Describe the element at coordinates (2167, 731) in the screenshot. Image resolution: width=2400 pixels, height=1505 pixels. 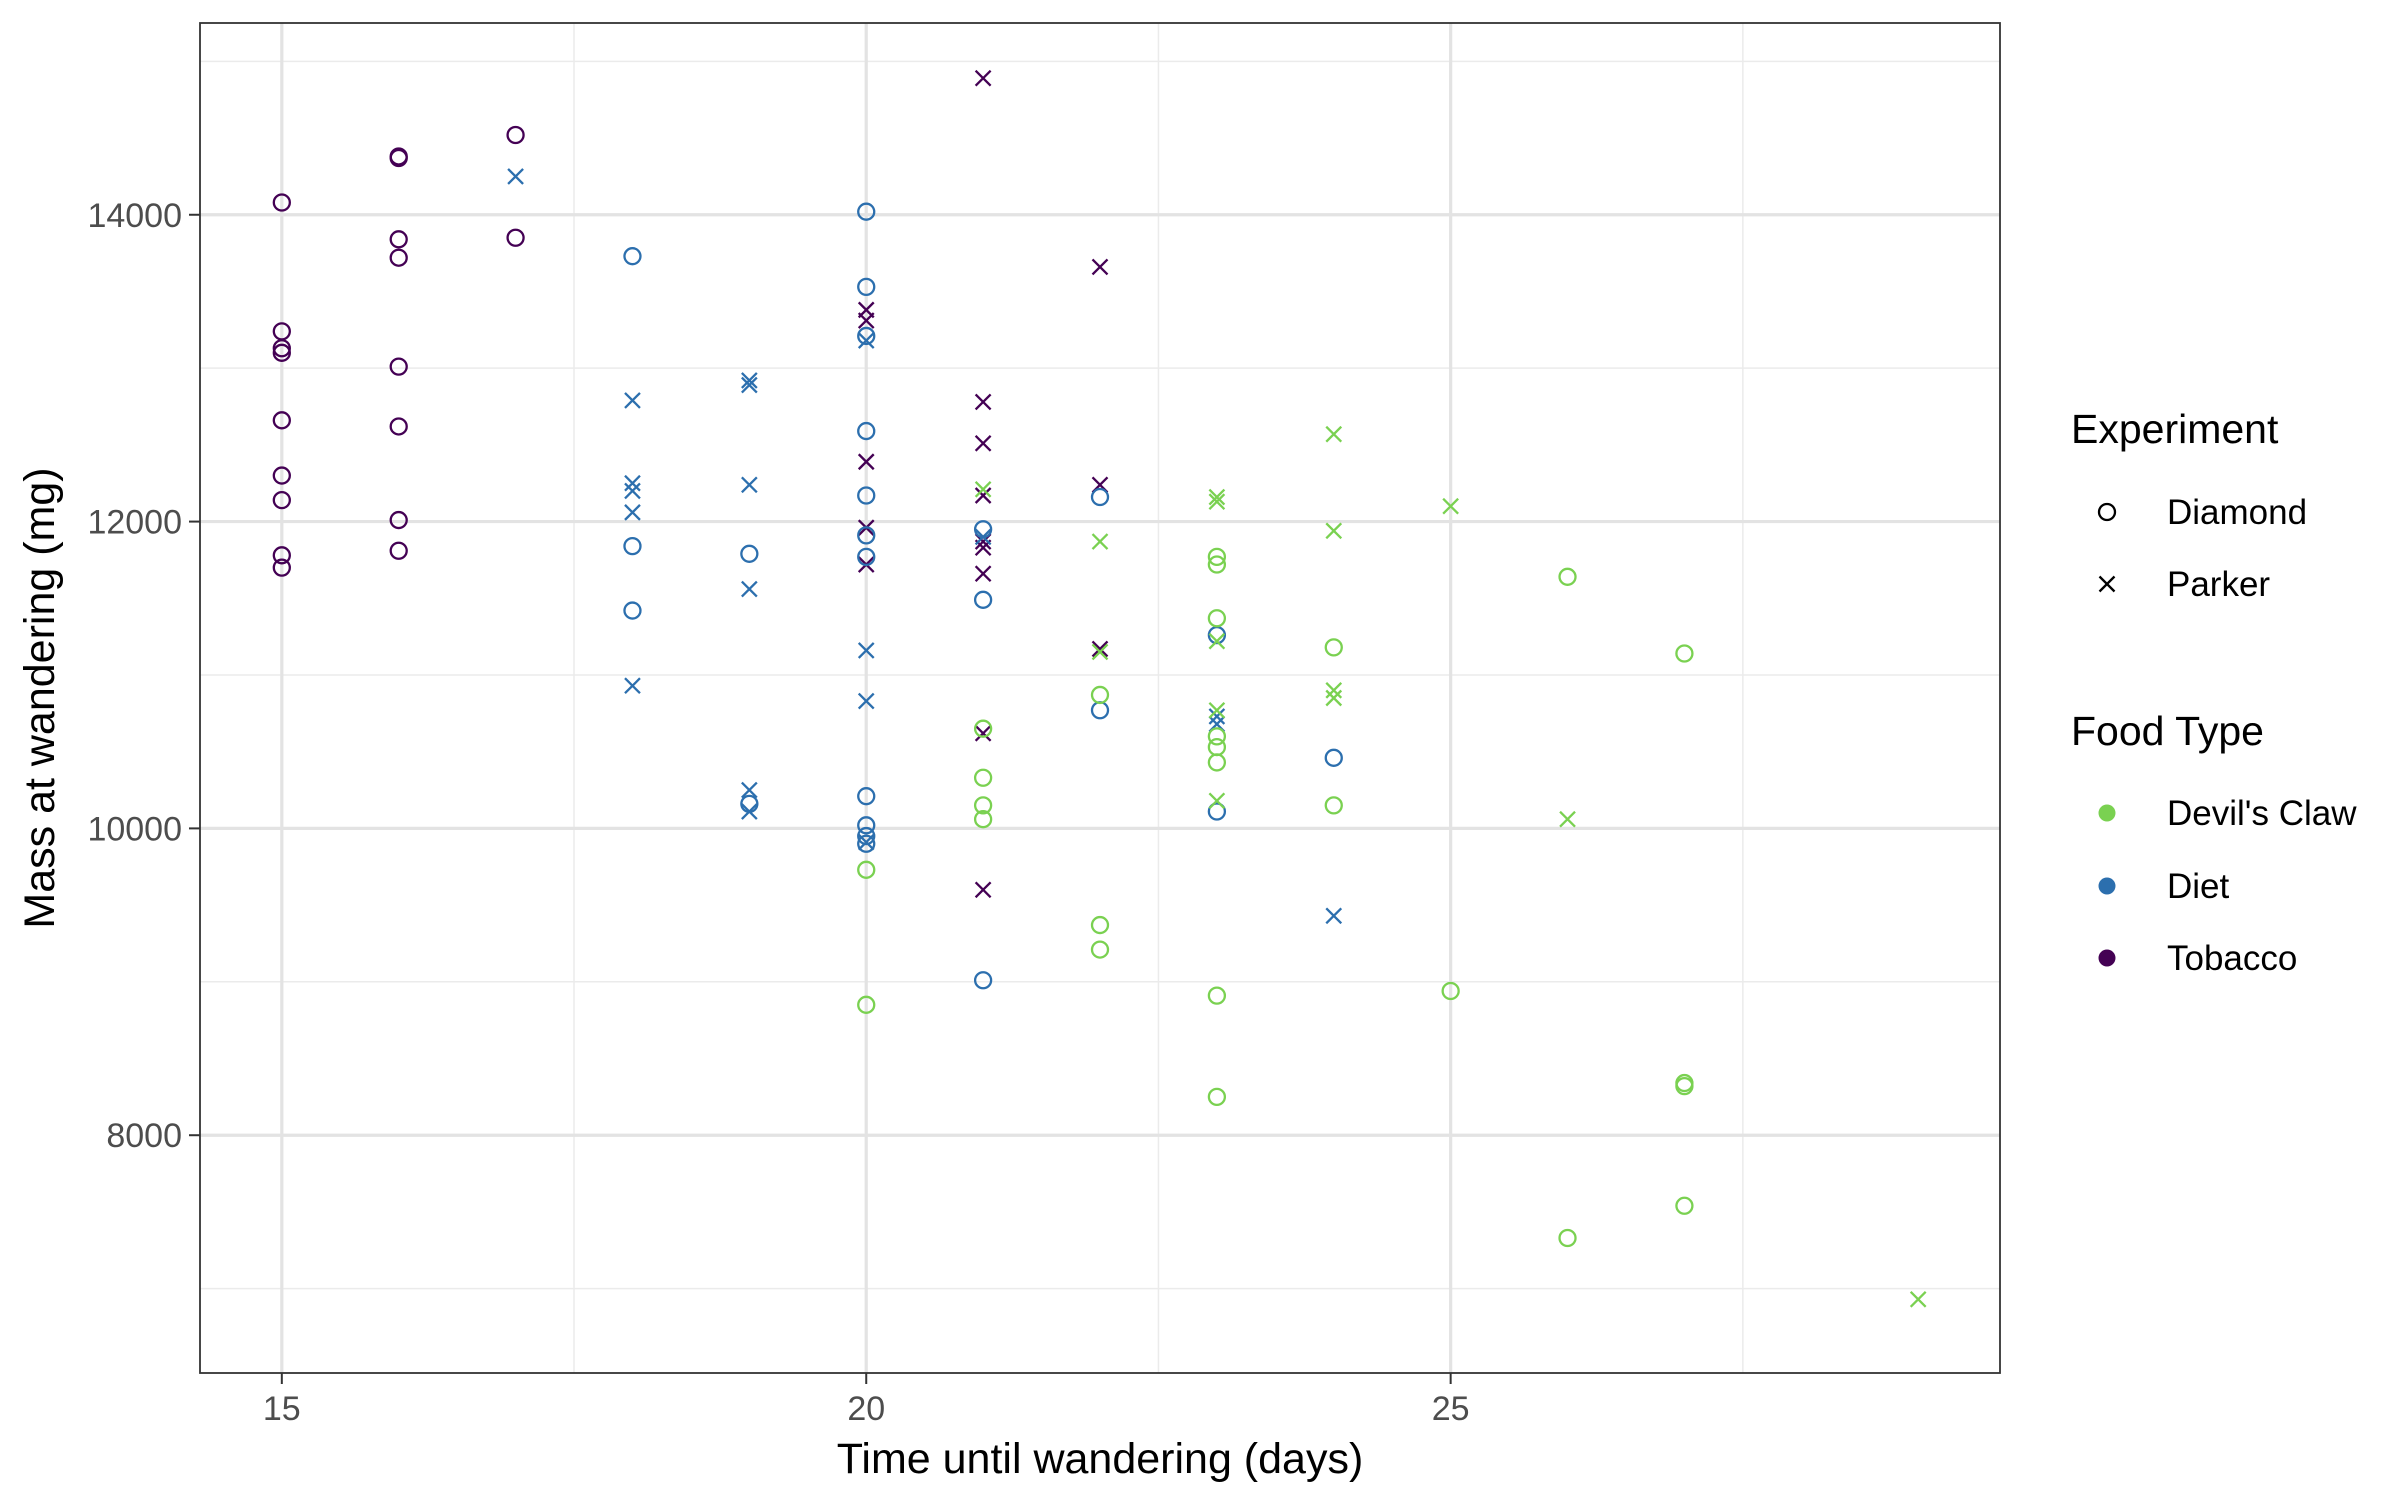
I see `legend-title-food-type: Food Type` at that location.